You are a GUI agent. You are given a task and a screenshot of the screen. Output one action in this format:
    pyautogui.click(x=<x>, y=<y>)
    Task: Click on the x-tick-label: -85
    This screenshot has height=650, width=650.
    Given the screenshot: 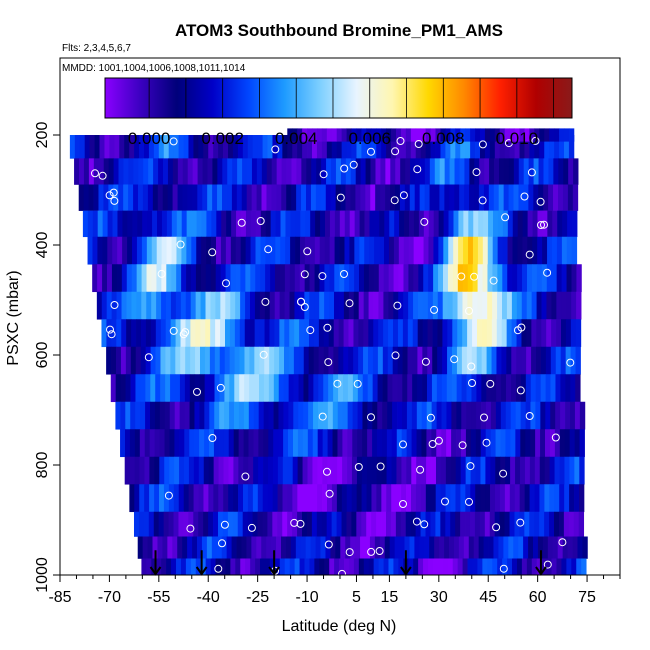 What is the action you would take?
    pyautogui.click(x=59, y=597)
    